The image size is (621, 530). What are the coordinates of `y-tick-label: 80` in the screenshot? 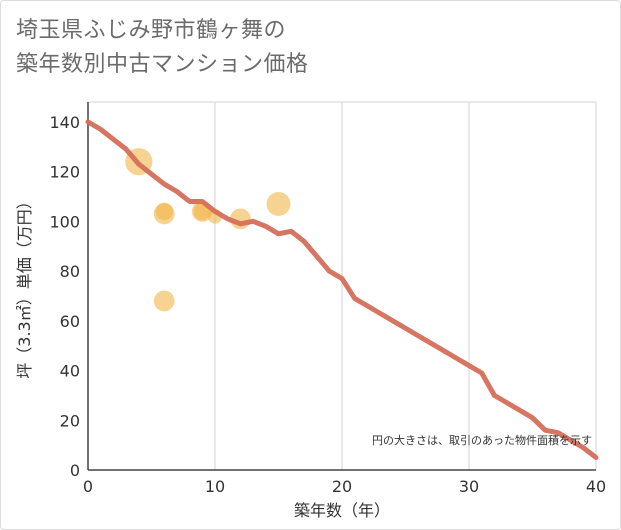 It's located at (70, 271).